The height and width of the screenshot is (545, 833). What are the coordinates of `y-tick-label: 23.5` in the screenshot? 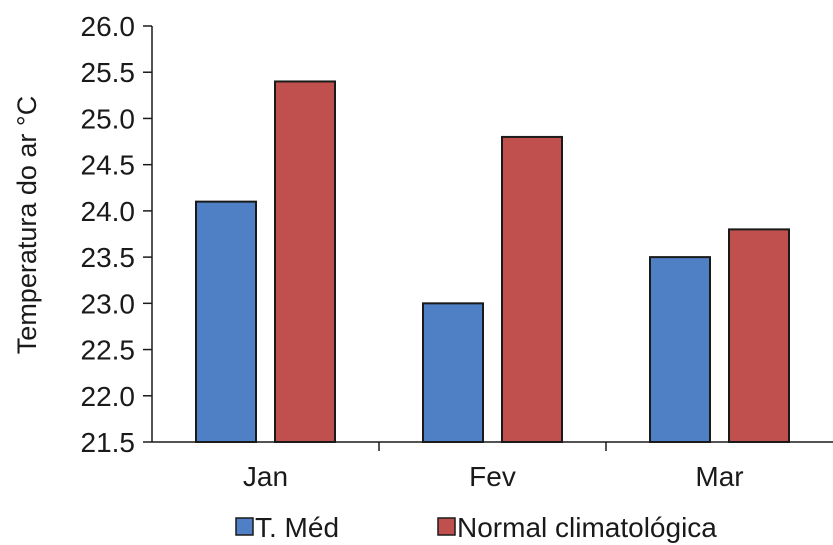 It's located at (108, 257).